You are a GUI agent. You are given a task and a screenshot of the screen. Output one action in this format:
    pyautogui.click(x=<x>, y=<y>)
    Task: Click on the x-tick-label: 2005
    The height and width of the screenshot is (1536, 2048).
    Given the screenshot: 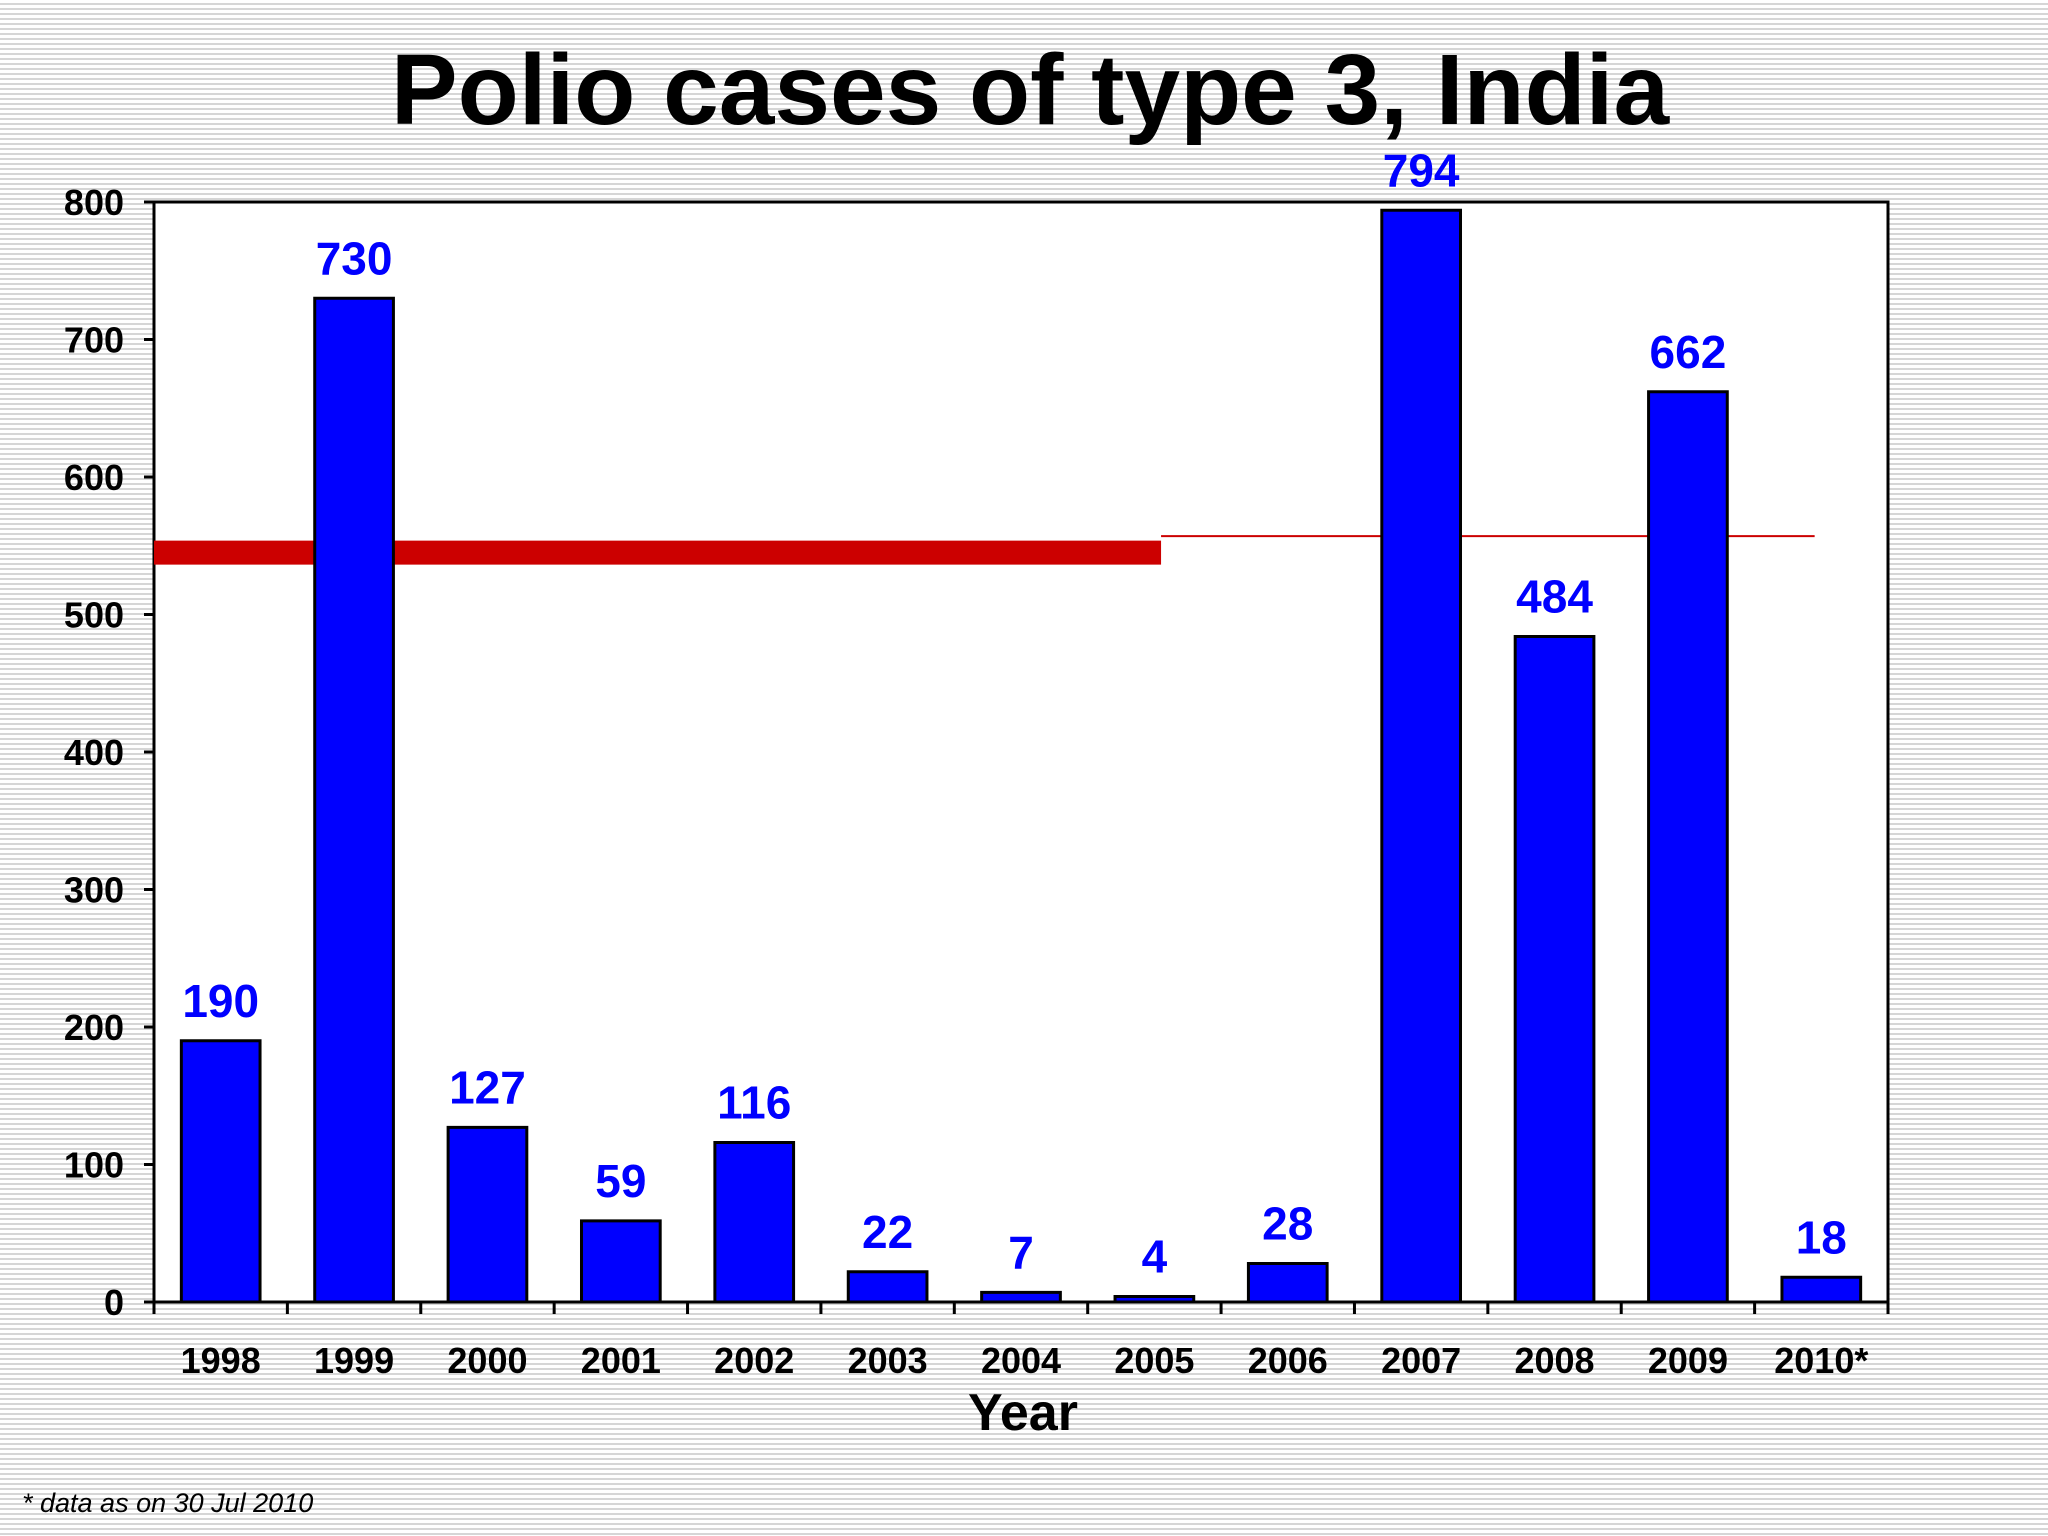 What is the action you would take?
    pyautogui.click(x=1154, y=1360)
    